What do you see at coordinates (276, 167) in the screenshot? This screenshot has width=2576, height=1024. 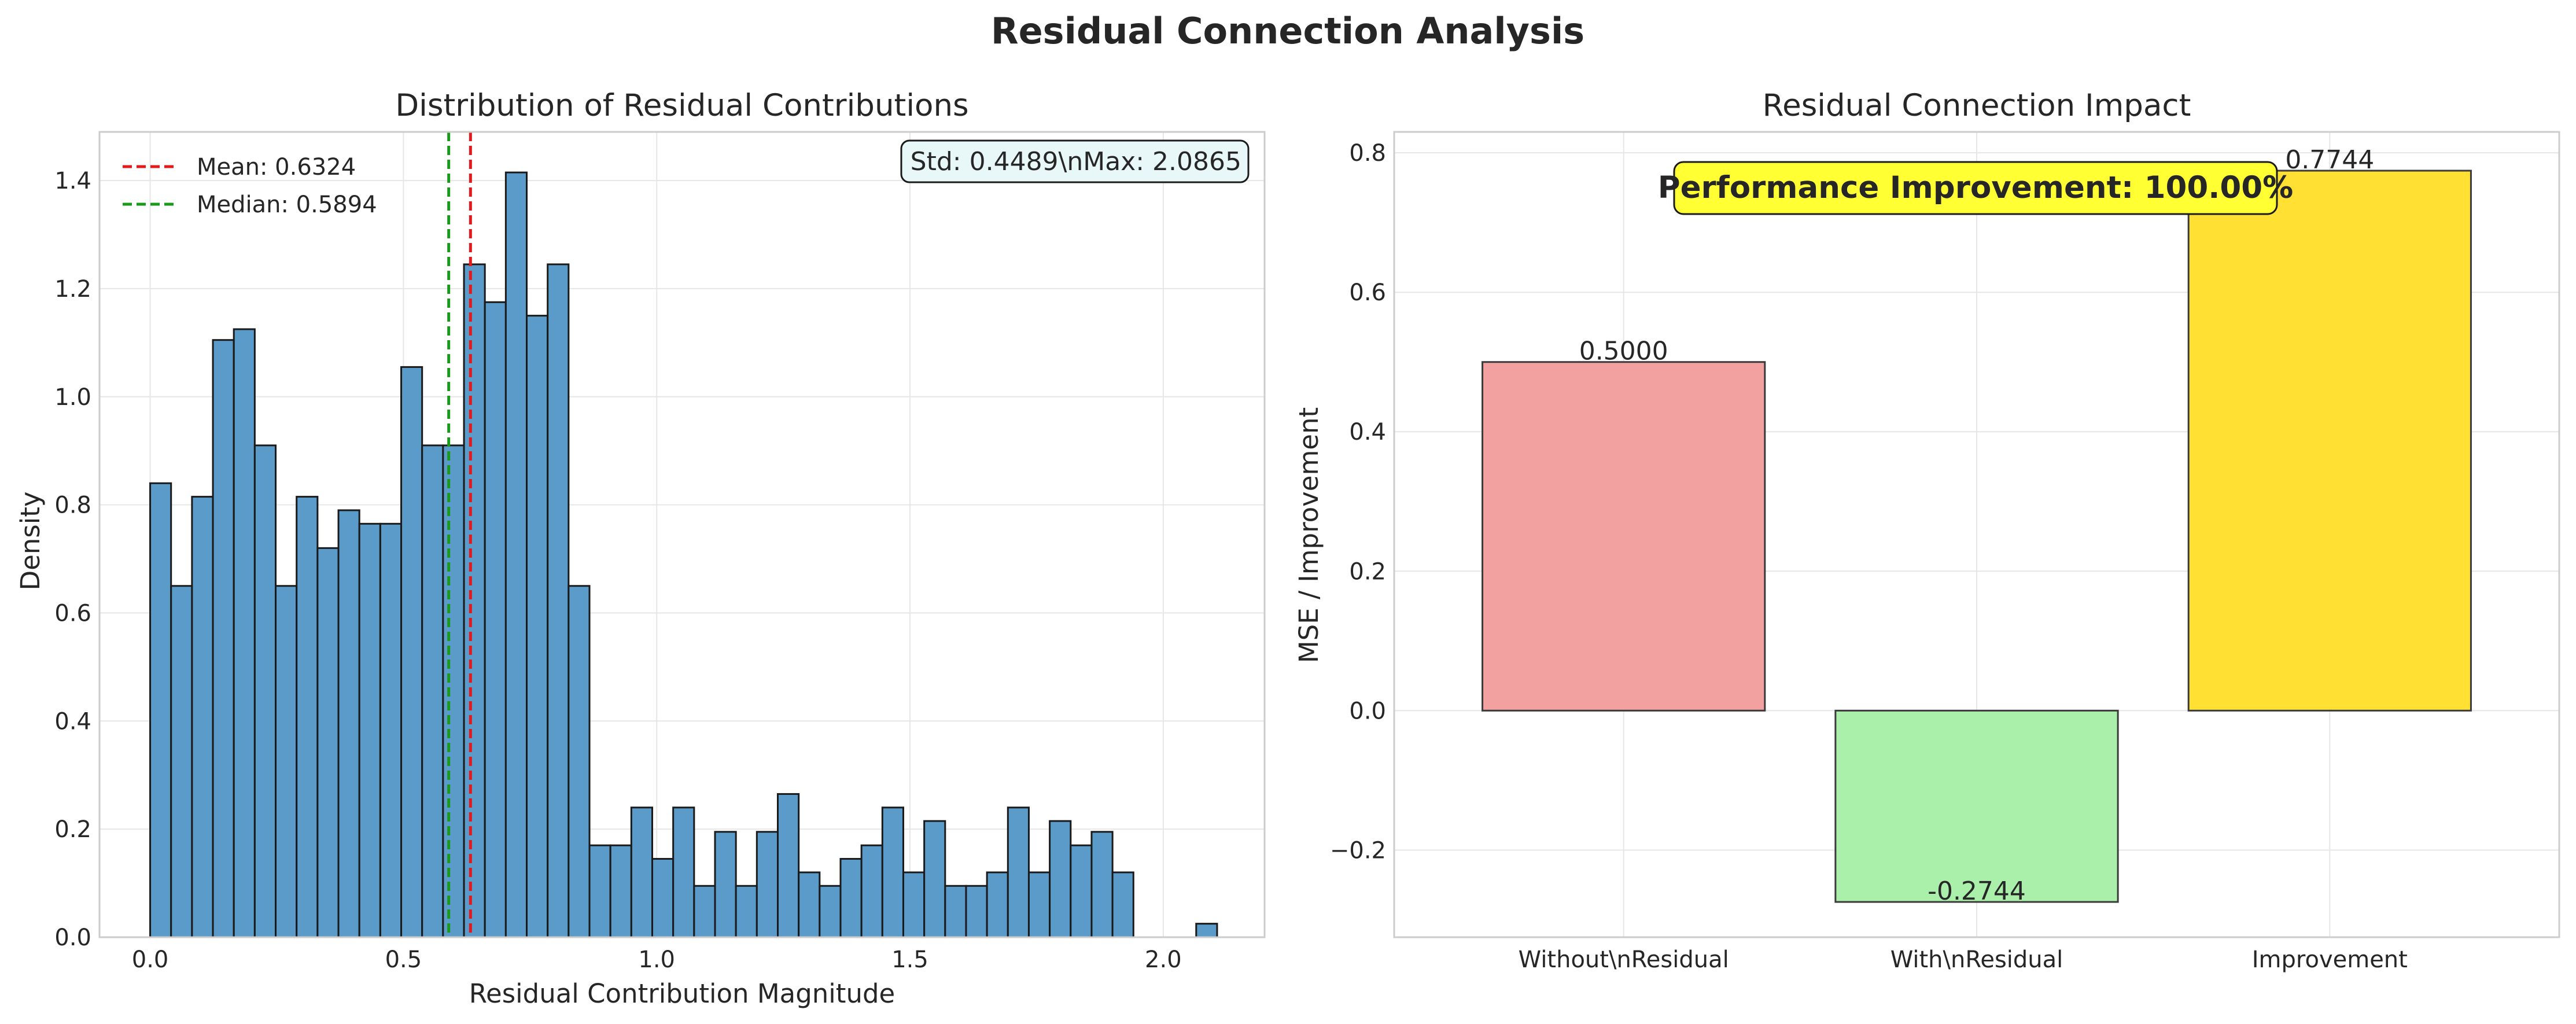 I see `legend-mean-label: Mean: 0.6324` at bounding box center [276, 167].